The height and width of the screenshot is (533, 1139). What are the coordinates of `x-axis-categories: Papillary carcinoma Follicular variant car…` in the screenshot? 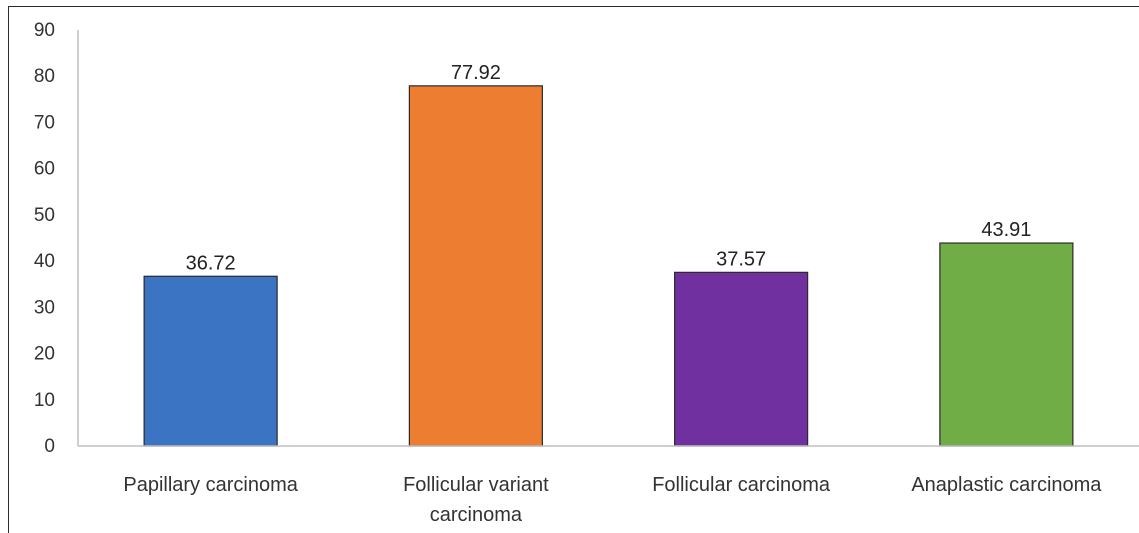 It's located at (612, 500).